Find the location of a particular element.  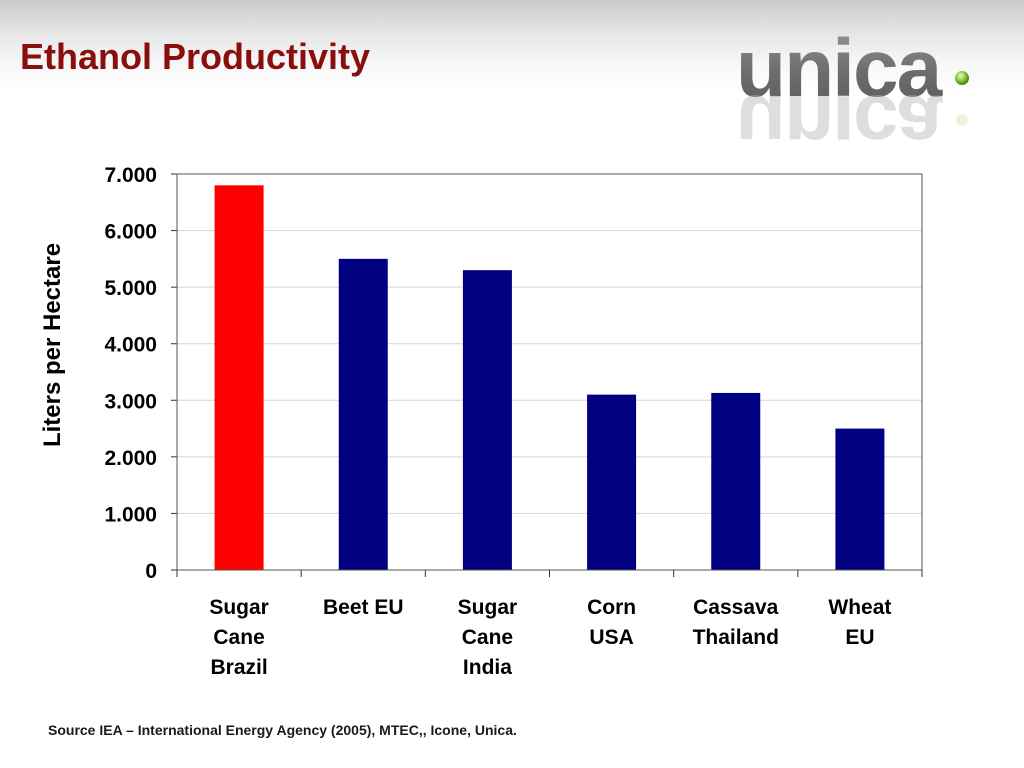

y-tick-label: 3.000 is located at coordinates (130, 401).